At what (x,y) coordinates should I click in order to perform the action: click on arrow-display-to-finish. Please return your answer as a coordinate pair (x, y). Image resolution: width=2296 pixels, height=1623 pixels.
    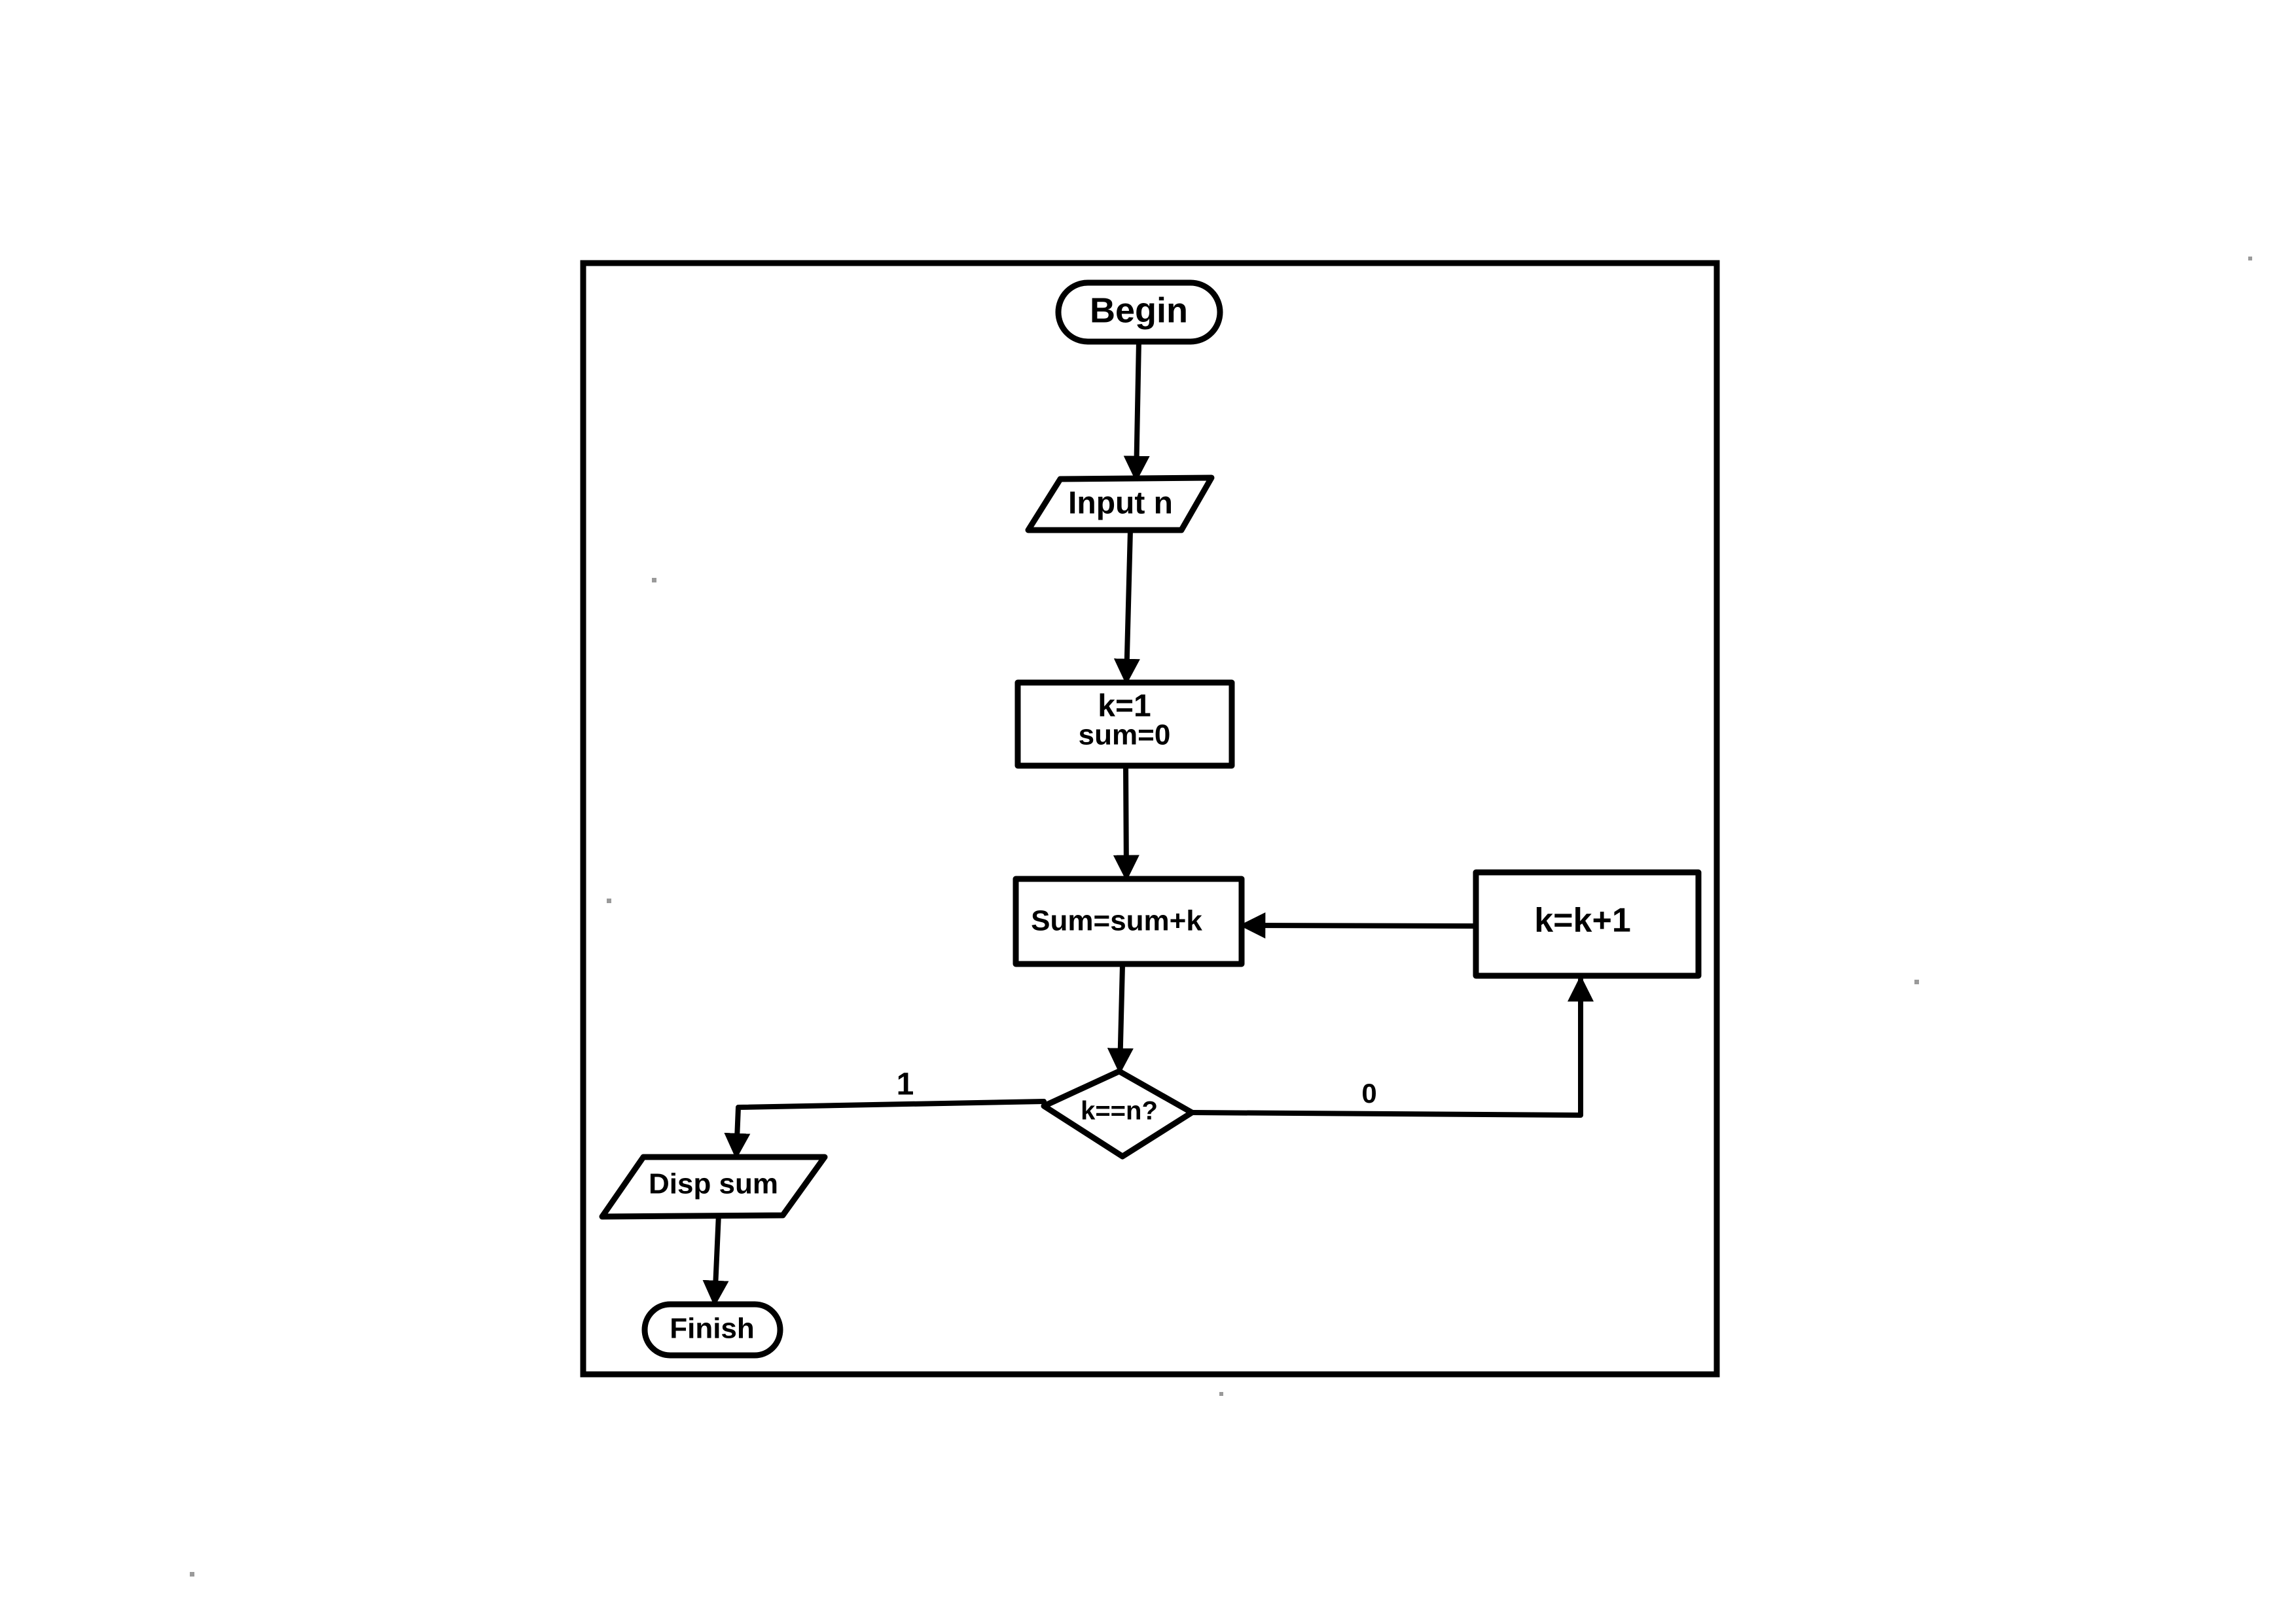
    Looking at the image, I should click on (715, 1259).